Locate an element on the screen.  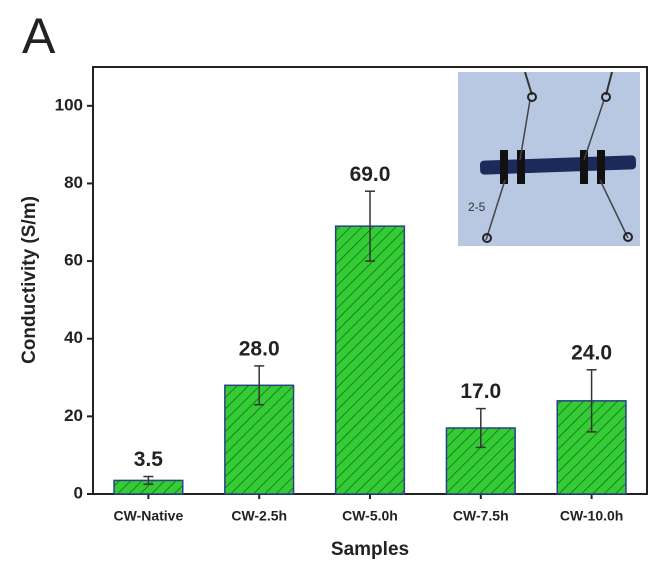
bar is located at coordinates (370, 360).